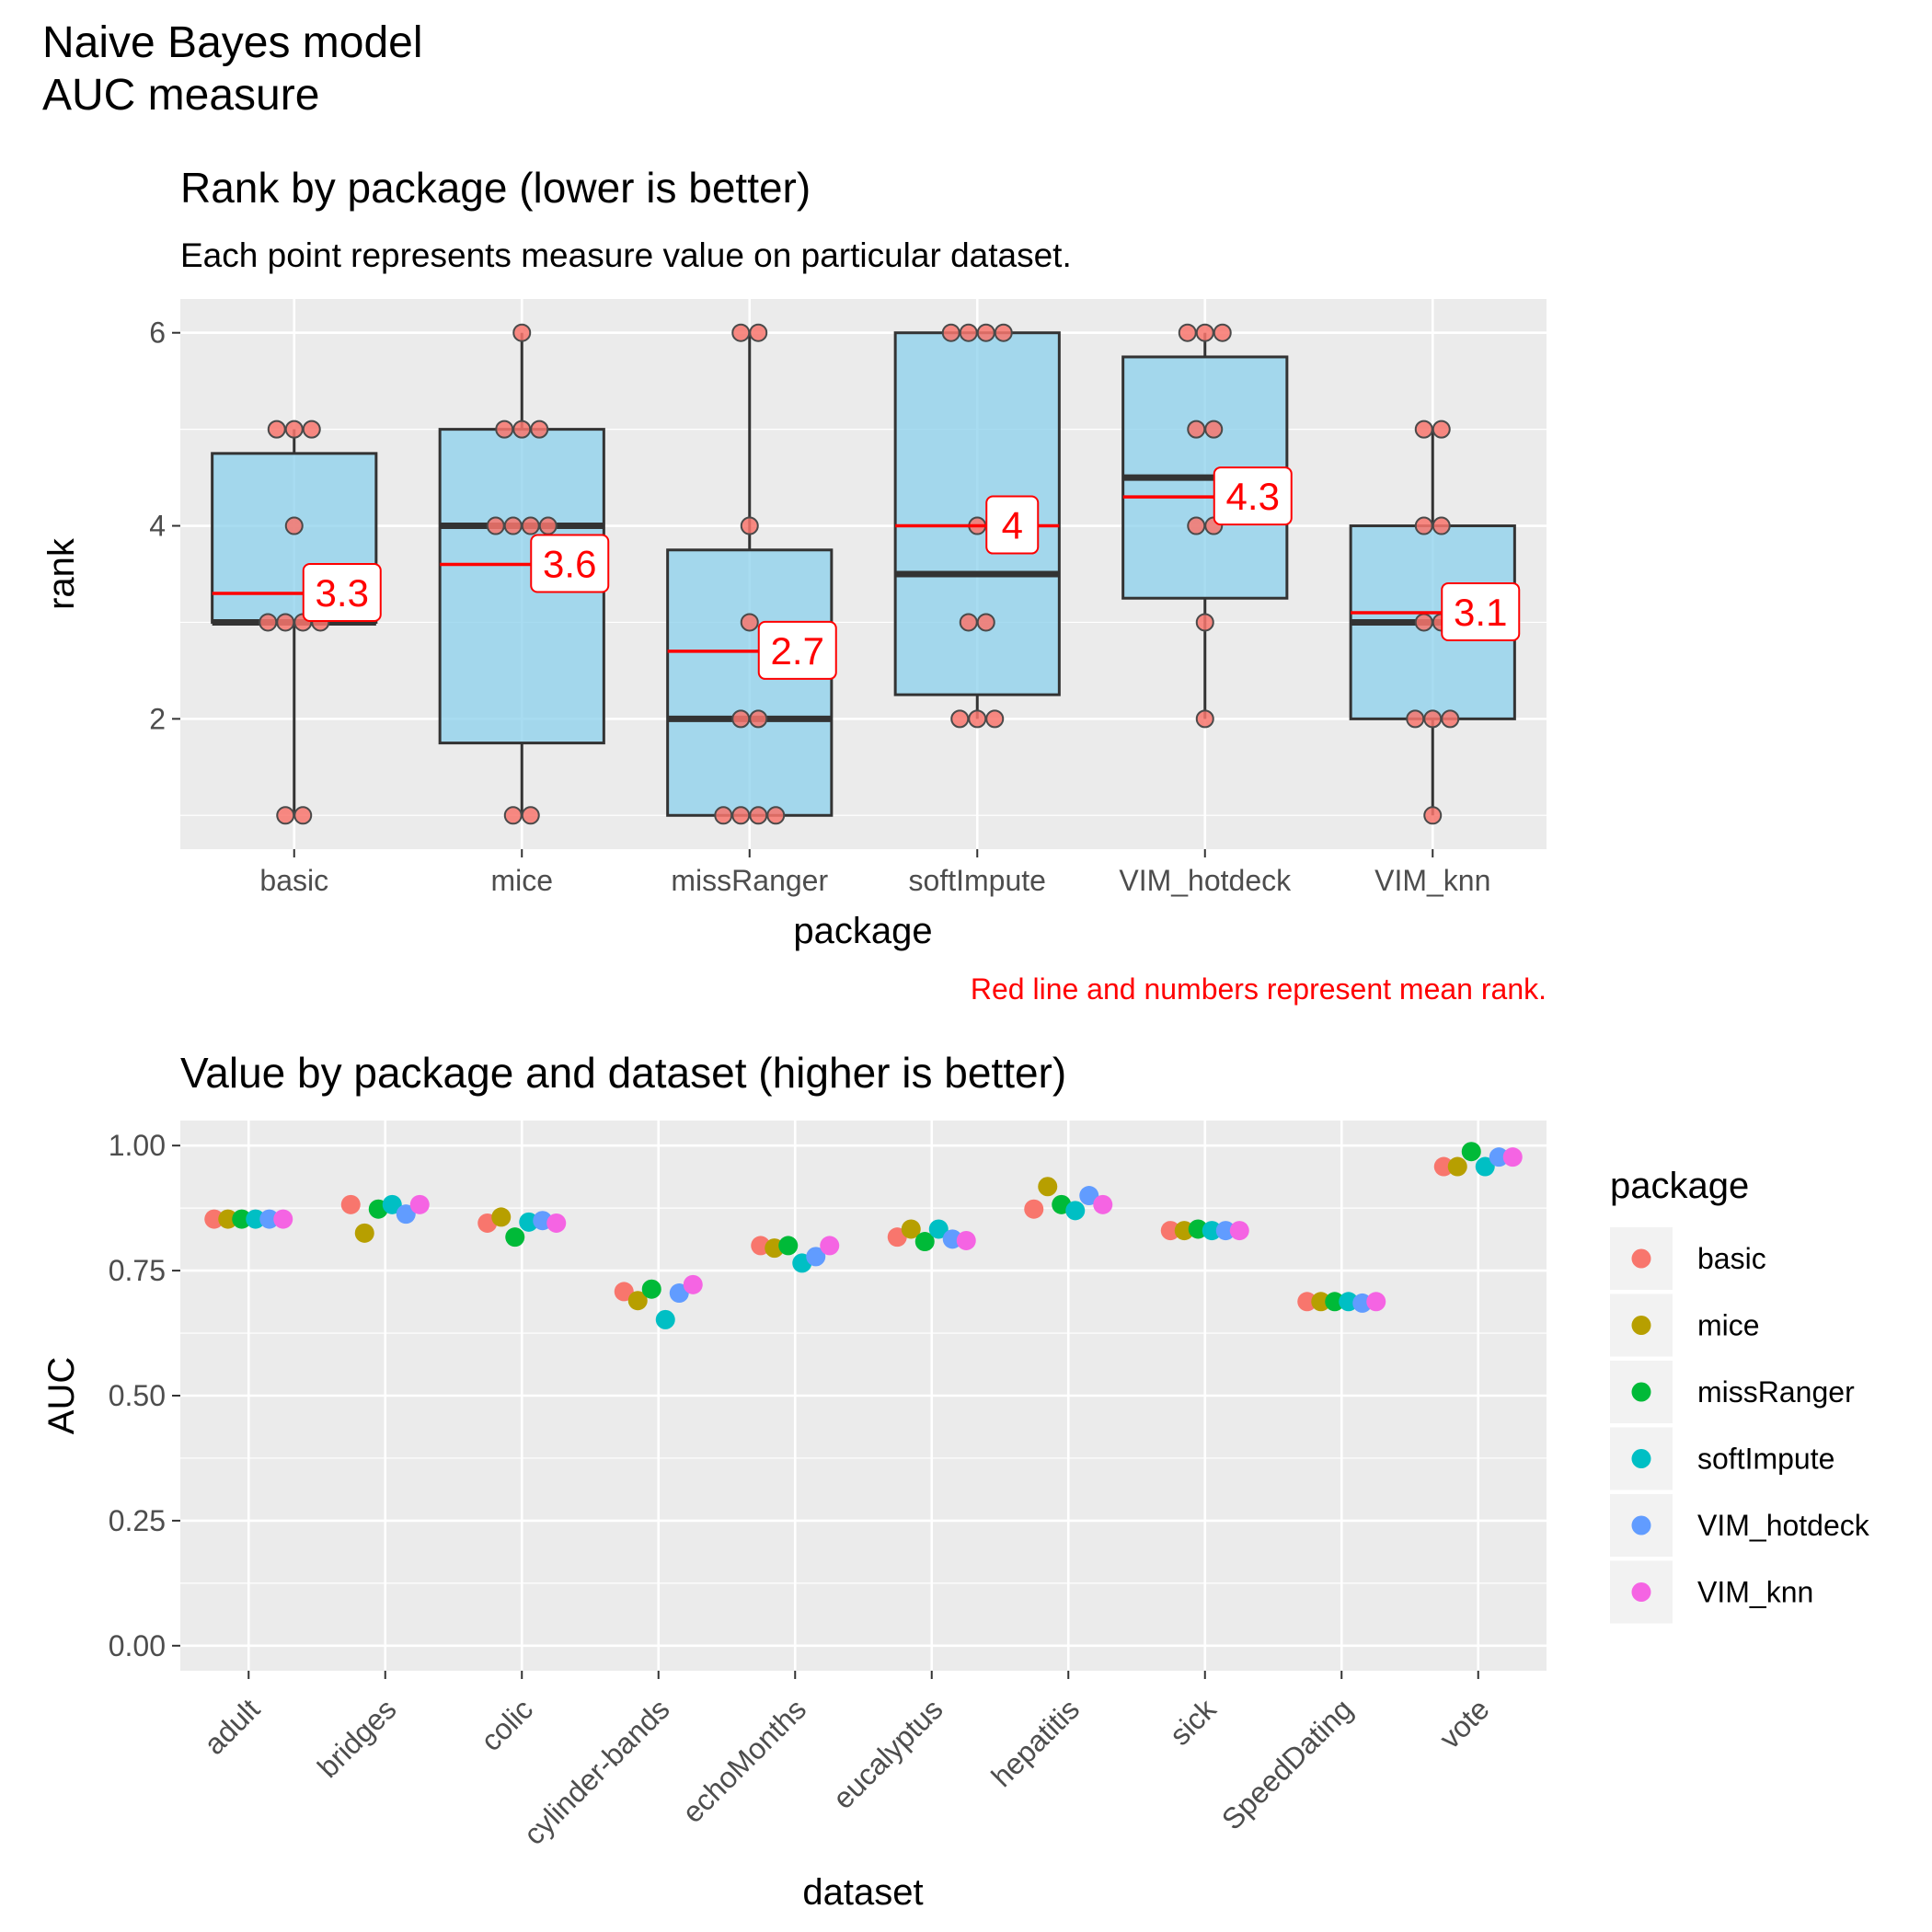 Image resolution: width=1932 pixels, height=1932 pixels. I want to click on point-vim-knn-vote, so click(1512, 1157).